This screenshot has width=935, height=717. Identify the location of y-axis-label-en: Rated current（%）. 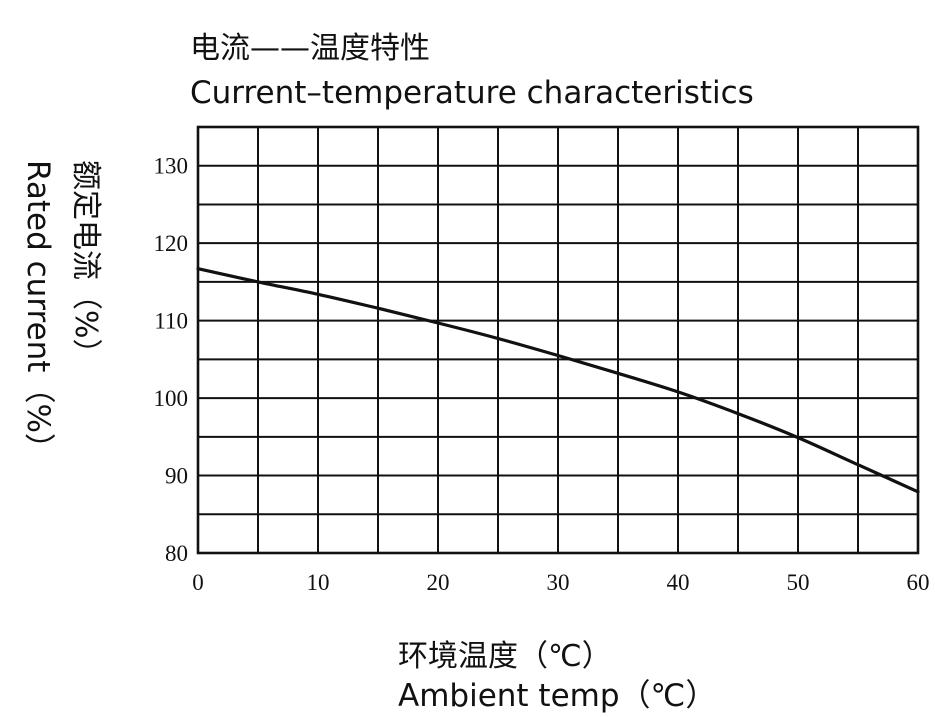
(38, 312).